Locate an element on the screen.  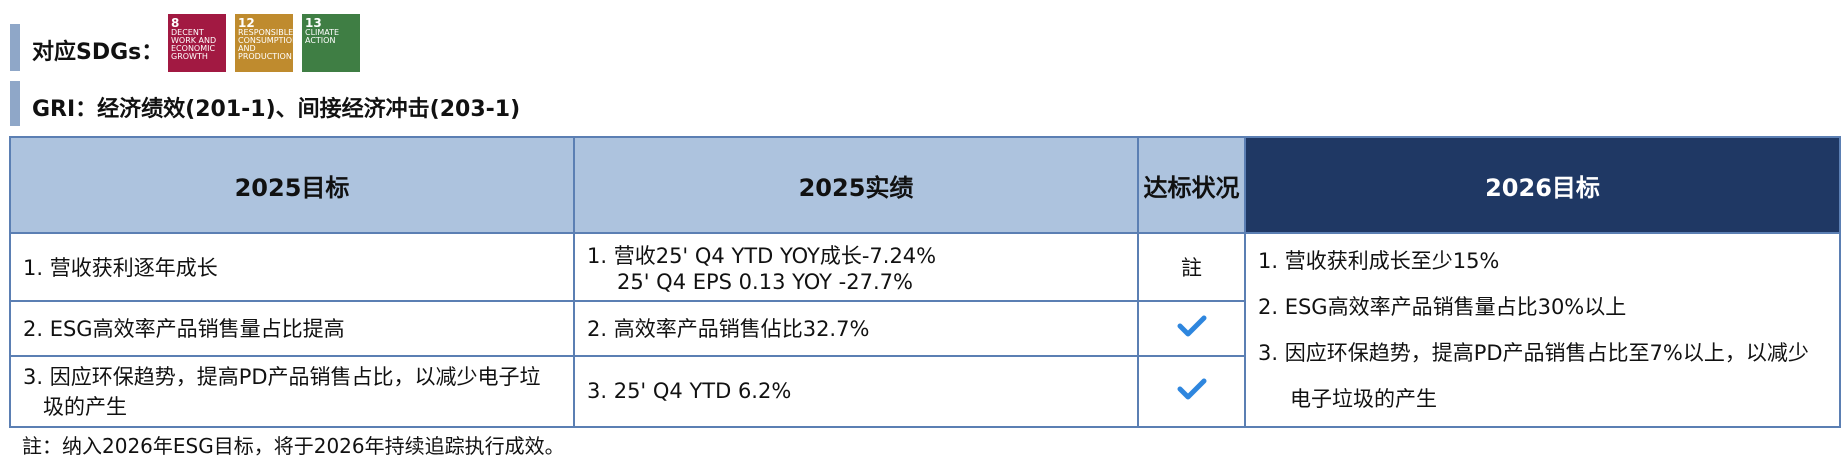
column-header: 2025目标 is located at coordinates (292, 185).